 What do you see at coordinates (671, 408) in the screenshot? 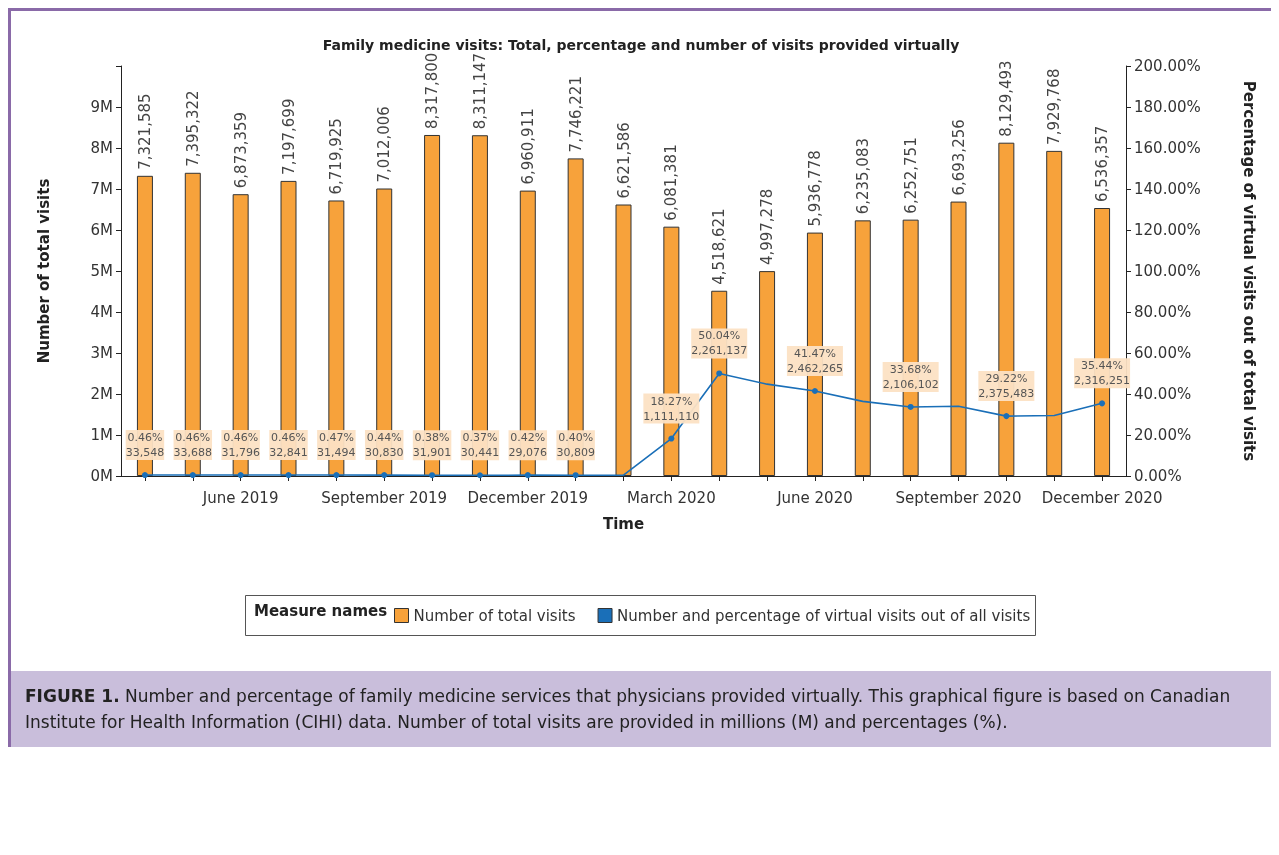
I see `data-label: 18.27% 1,111,110` at bounding box center [671, 408].